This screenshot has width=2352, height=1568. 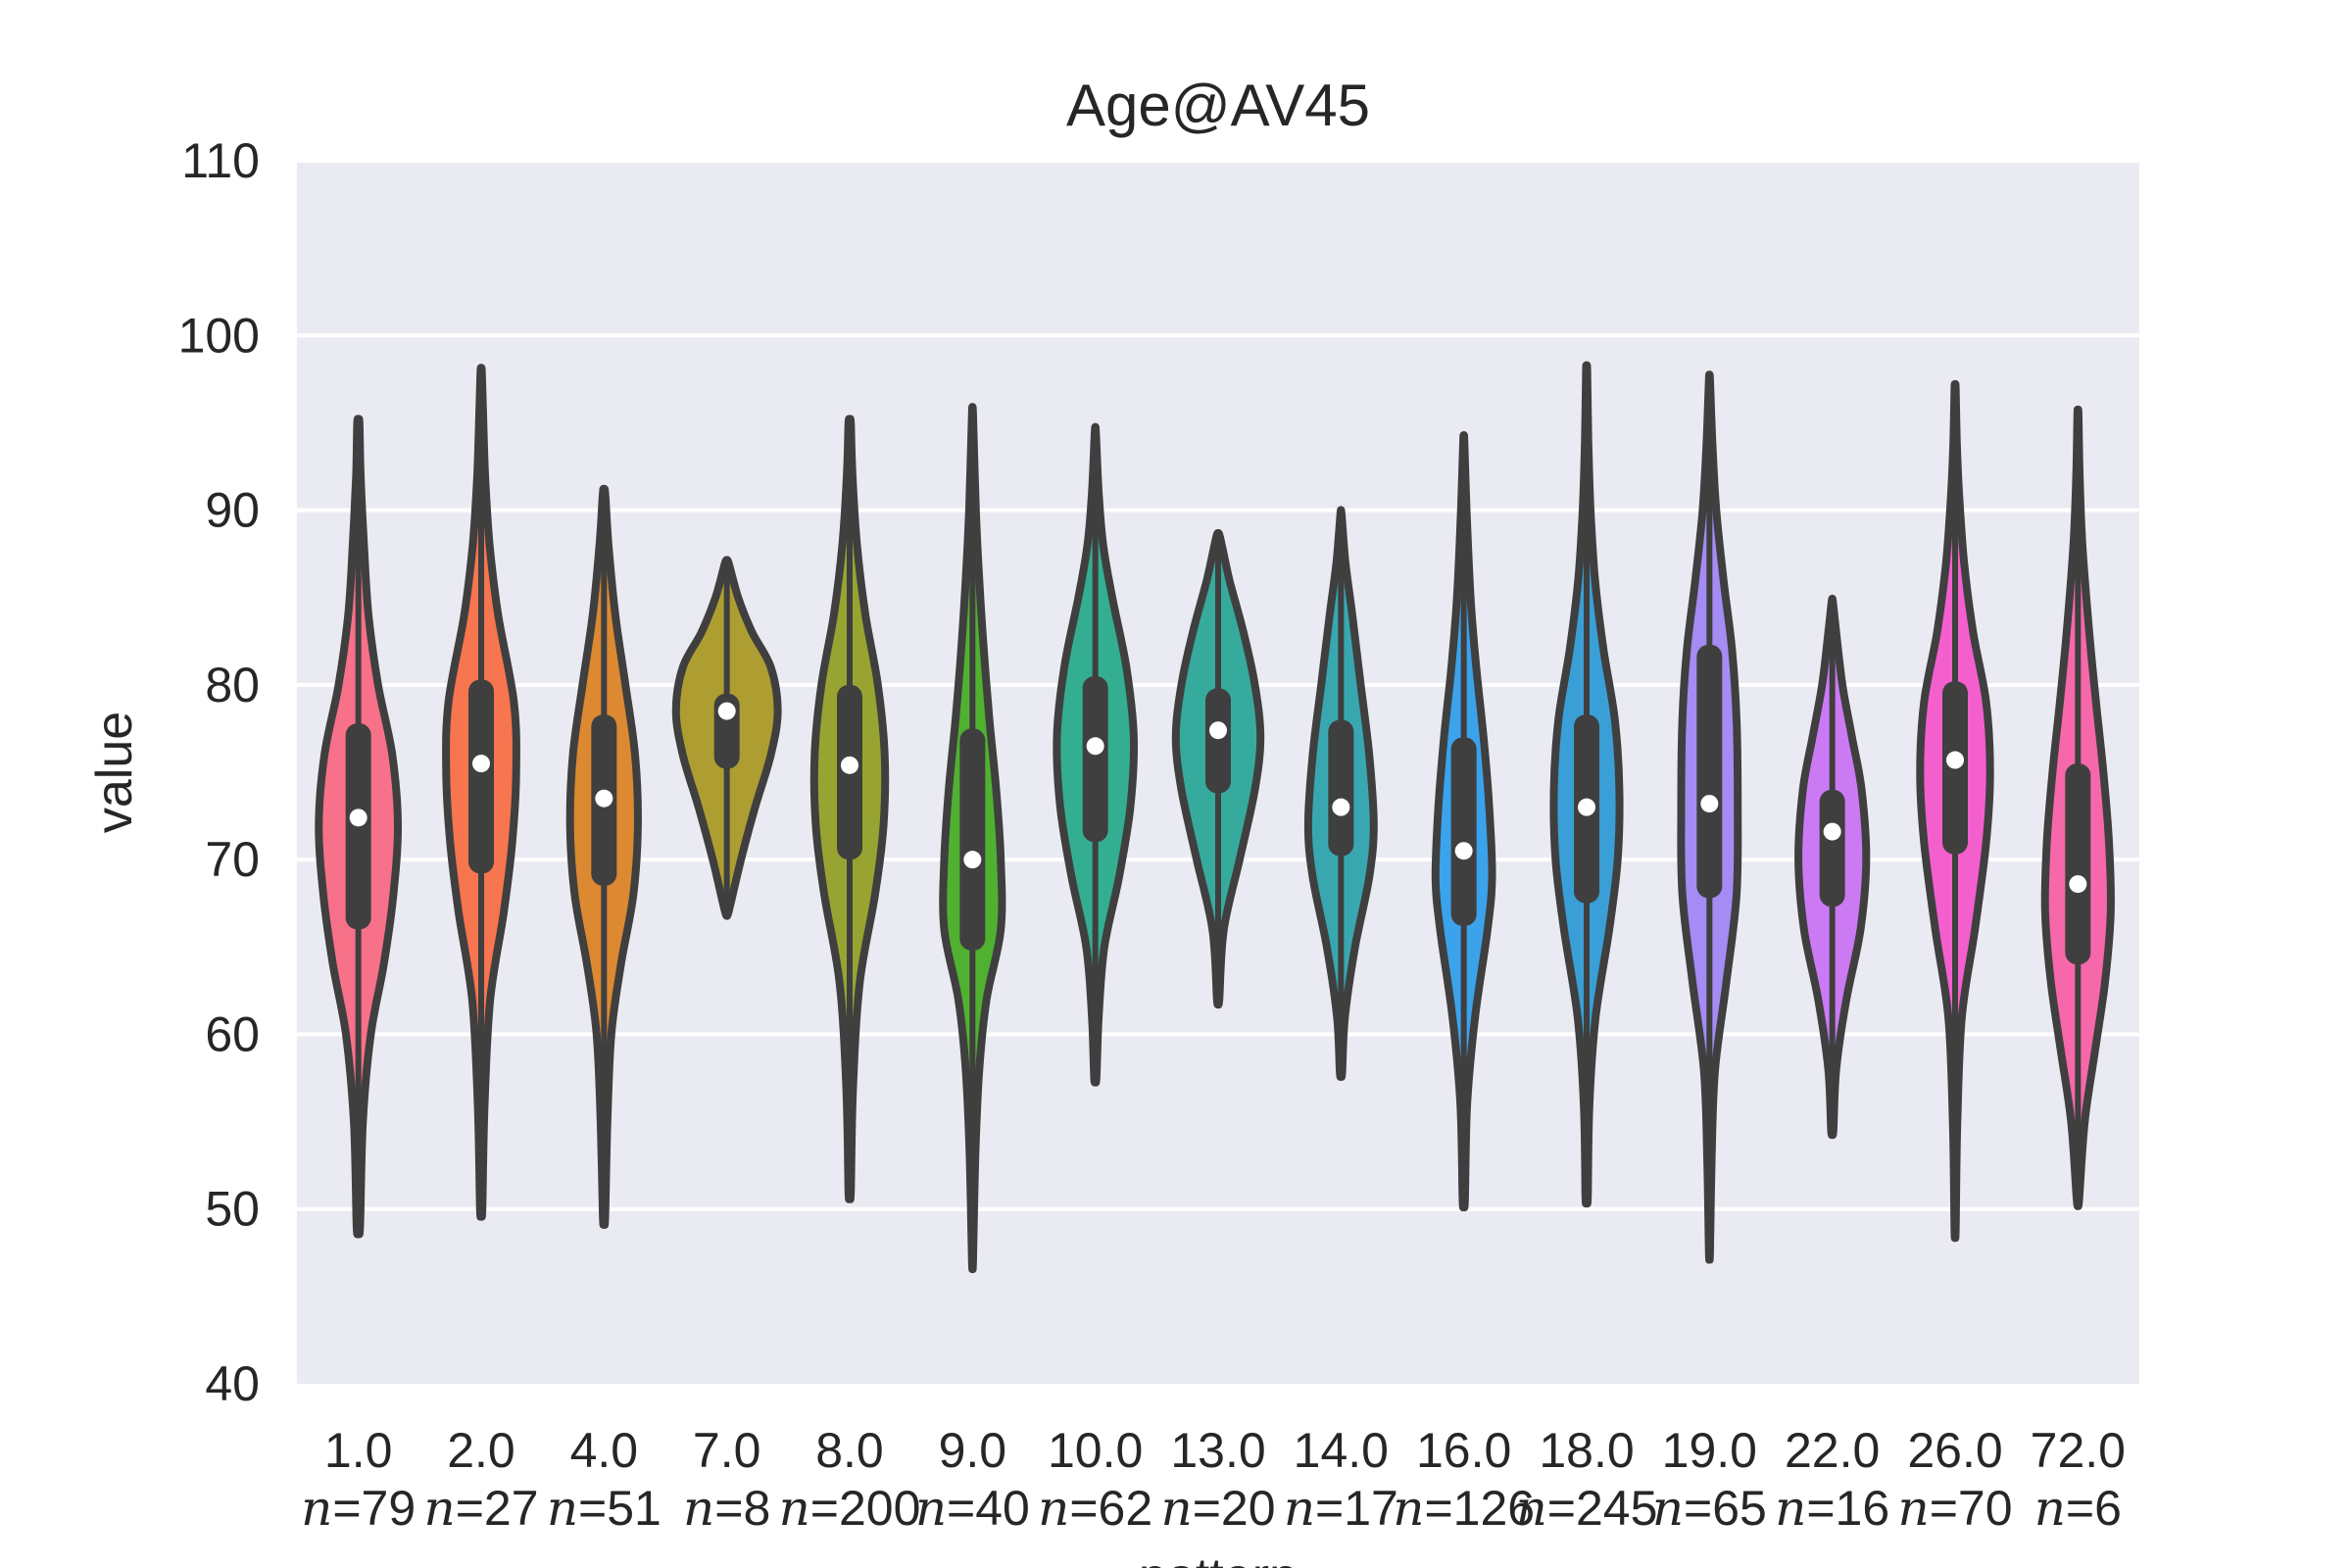 I want to click on x-tick-label: 4.0, so click(x=604, y=1450).